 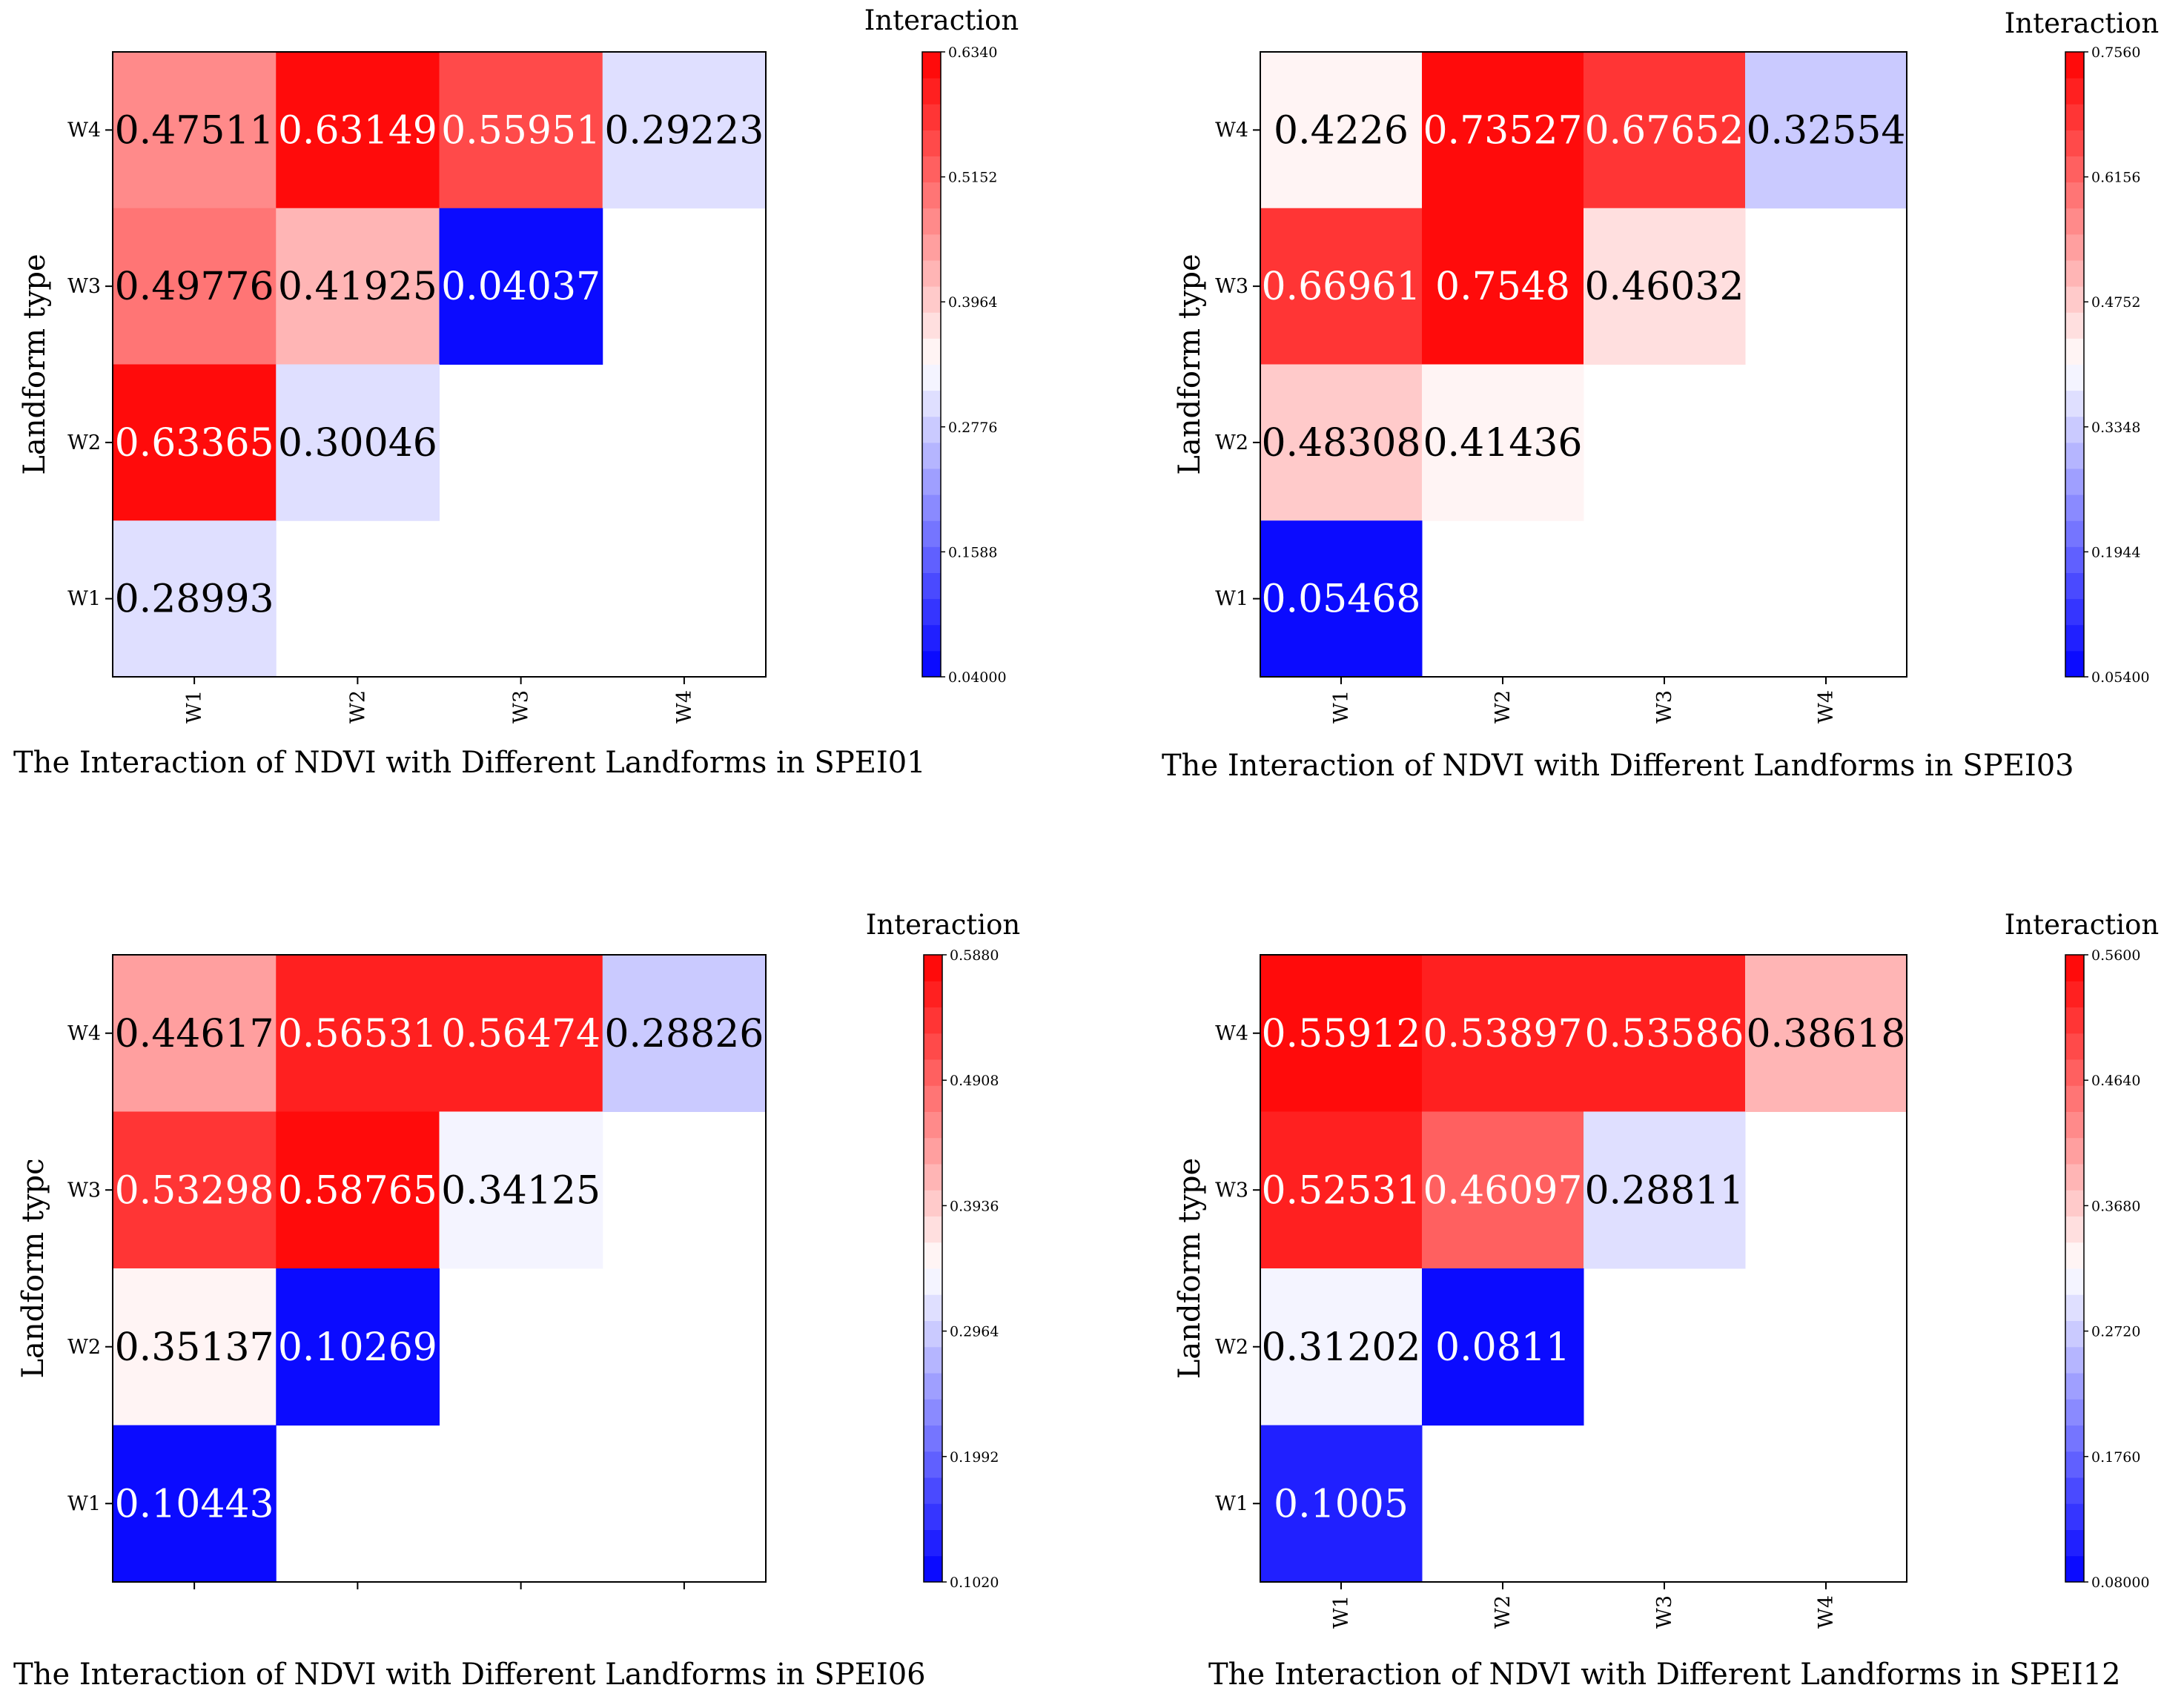 What do you see at coordinates (2116, 428) in the screenshot?
I see `colorbar-tick-label: 0.3348` at bounding box center [2116, 428].